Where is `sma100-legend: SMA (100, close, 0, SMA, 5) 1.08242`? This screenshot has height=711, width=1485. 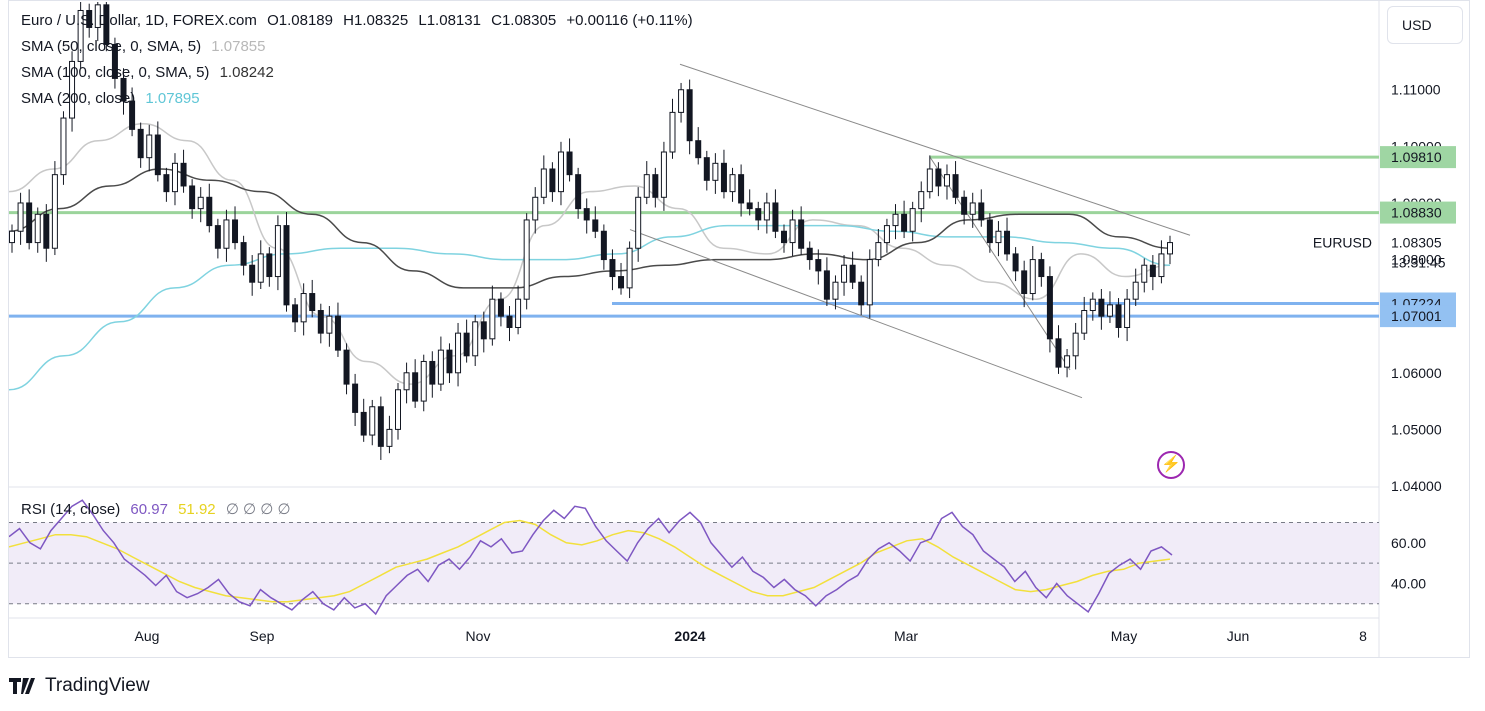 sma100-legend: SMA (100, close, 0, SMA, 5) 1.08242 is located at coordinates (150, 72).